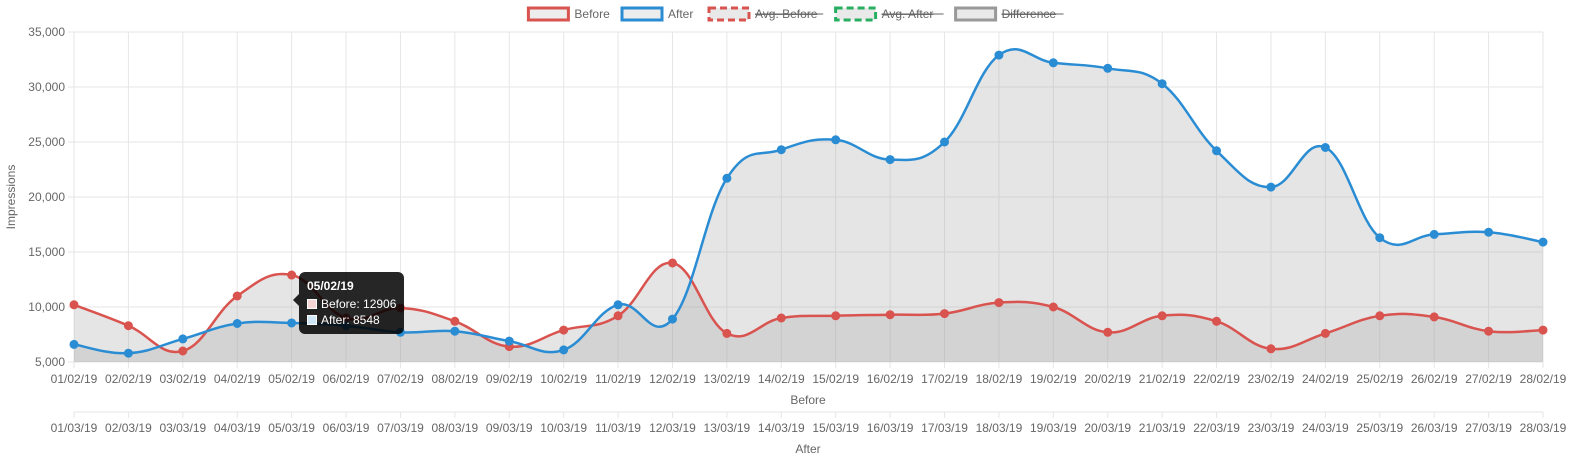 This screenshot has height=469, width=1593. What do you see at coordinates (237, 428) in the screenshot?
I see `x-tick-label-after: 04/03/19` at bounding box center [237, 428].